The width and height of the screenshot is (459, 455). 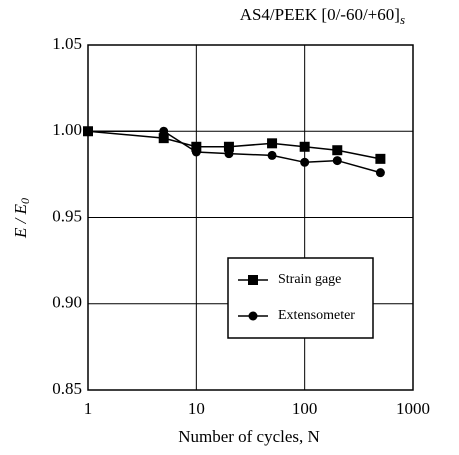 What do you see at coordinates (196, 408) in the screenshot?
I see `x-tick-label: 10` at bounding box center [196, 408].